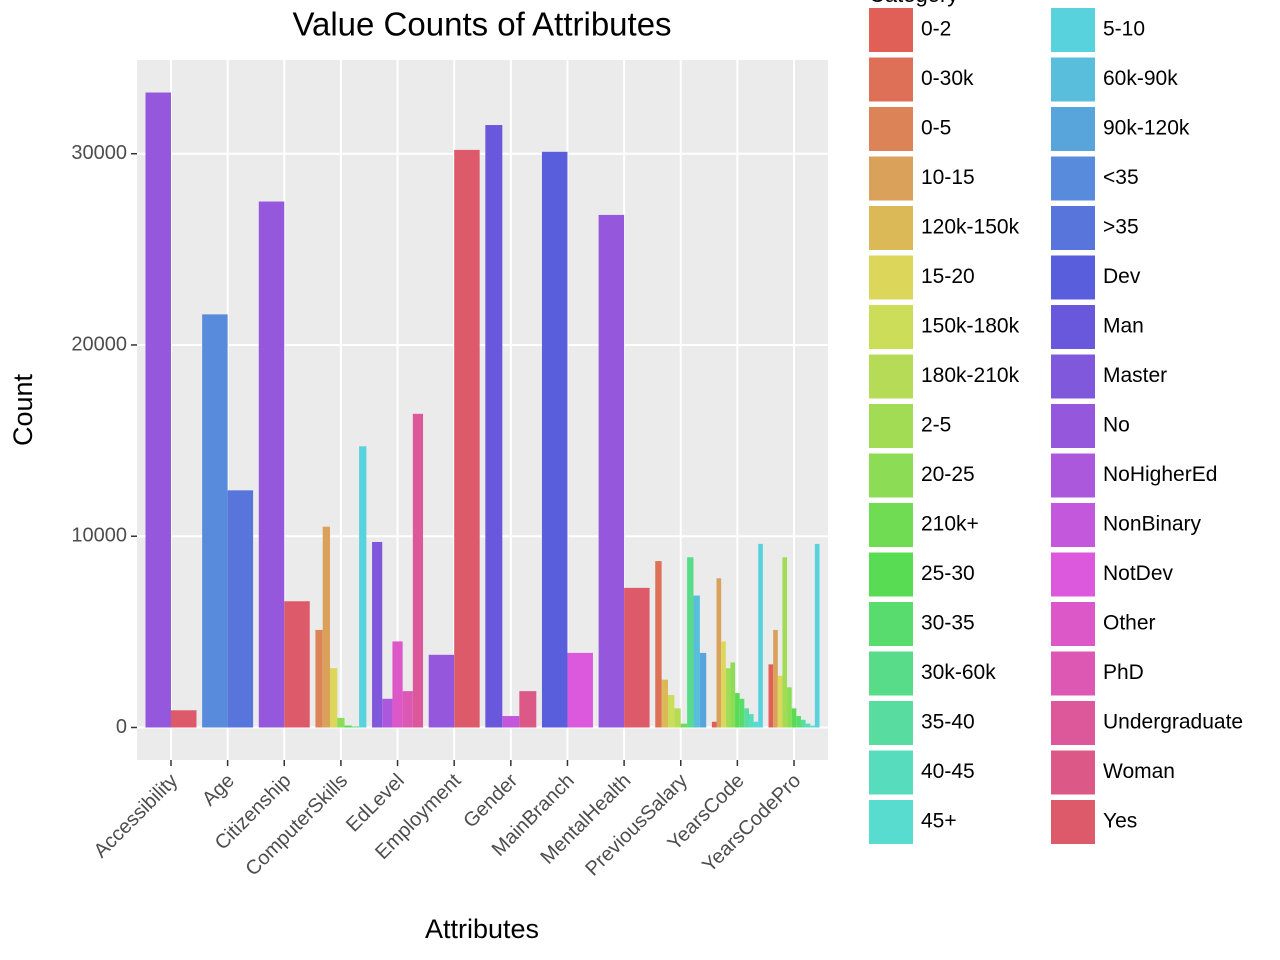  Describe the element at coordinates (948, 474) in the screenshot. I see `legend-label: 20-25` at that location.